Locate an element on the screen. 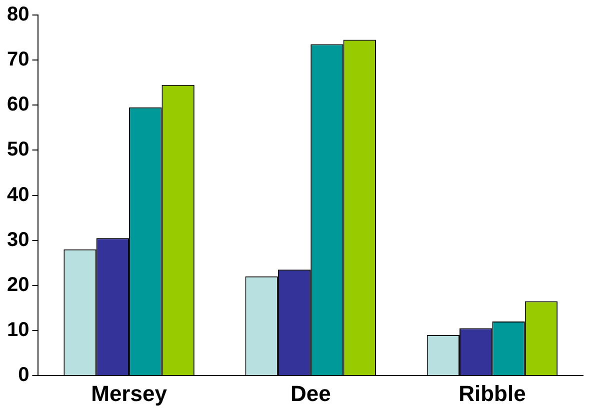  y-tick-label: 50 is located at coordinates (18, 149).